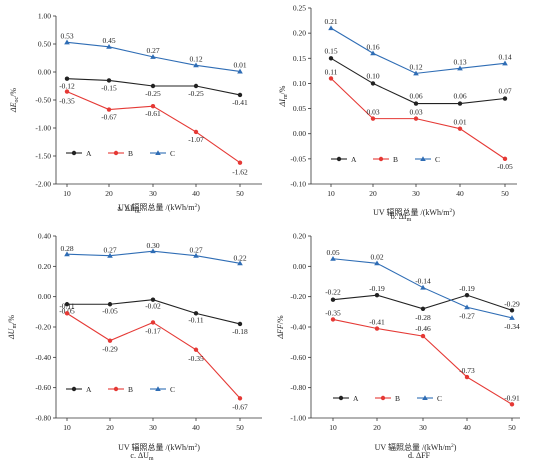 The height and width of the screenshot is (474, 554). What do you see at coordinates (280, 327) in the screenshot?
I see `y-axis-label: ΔFF/%` at bounding box center [280, 327].